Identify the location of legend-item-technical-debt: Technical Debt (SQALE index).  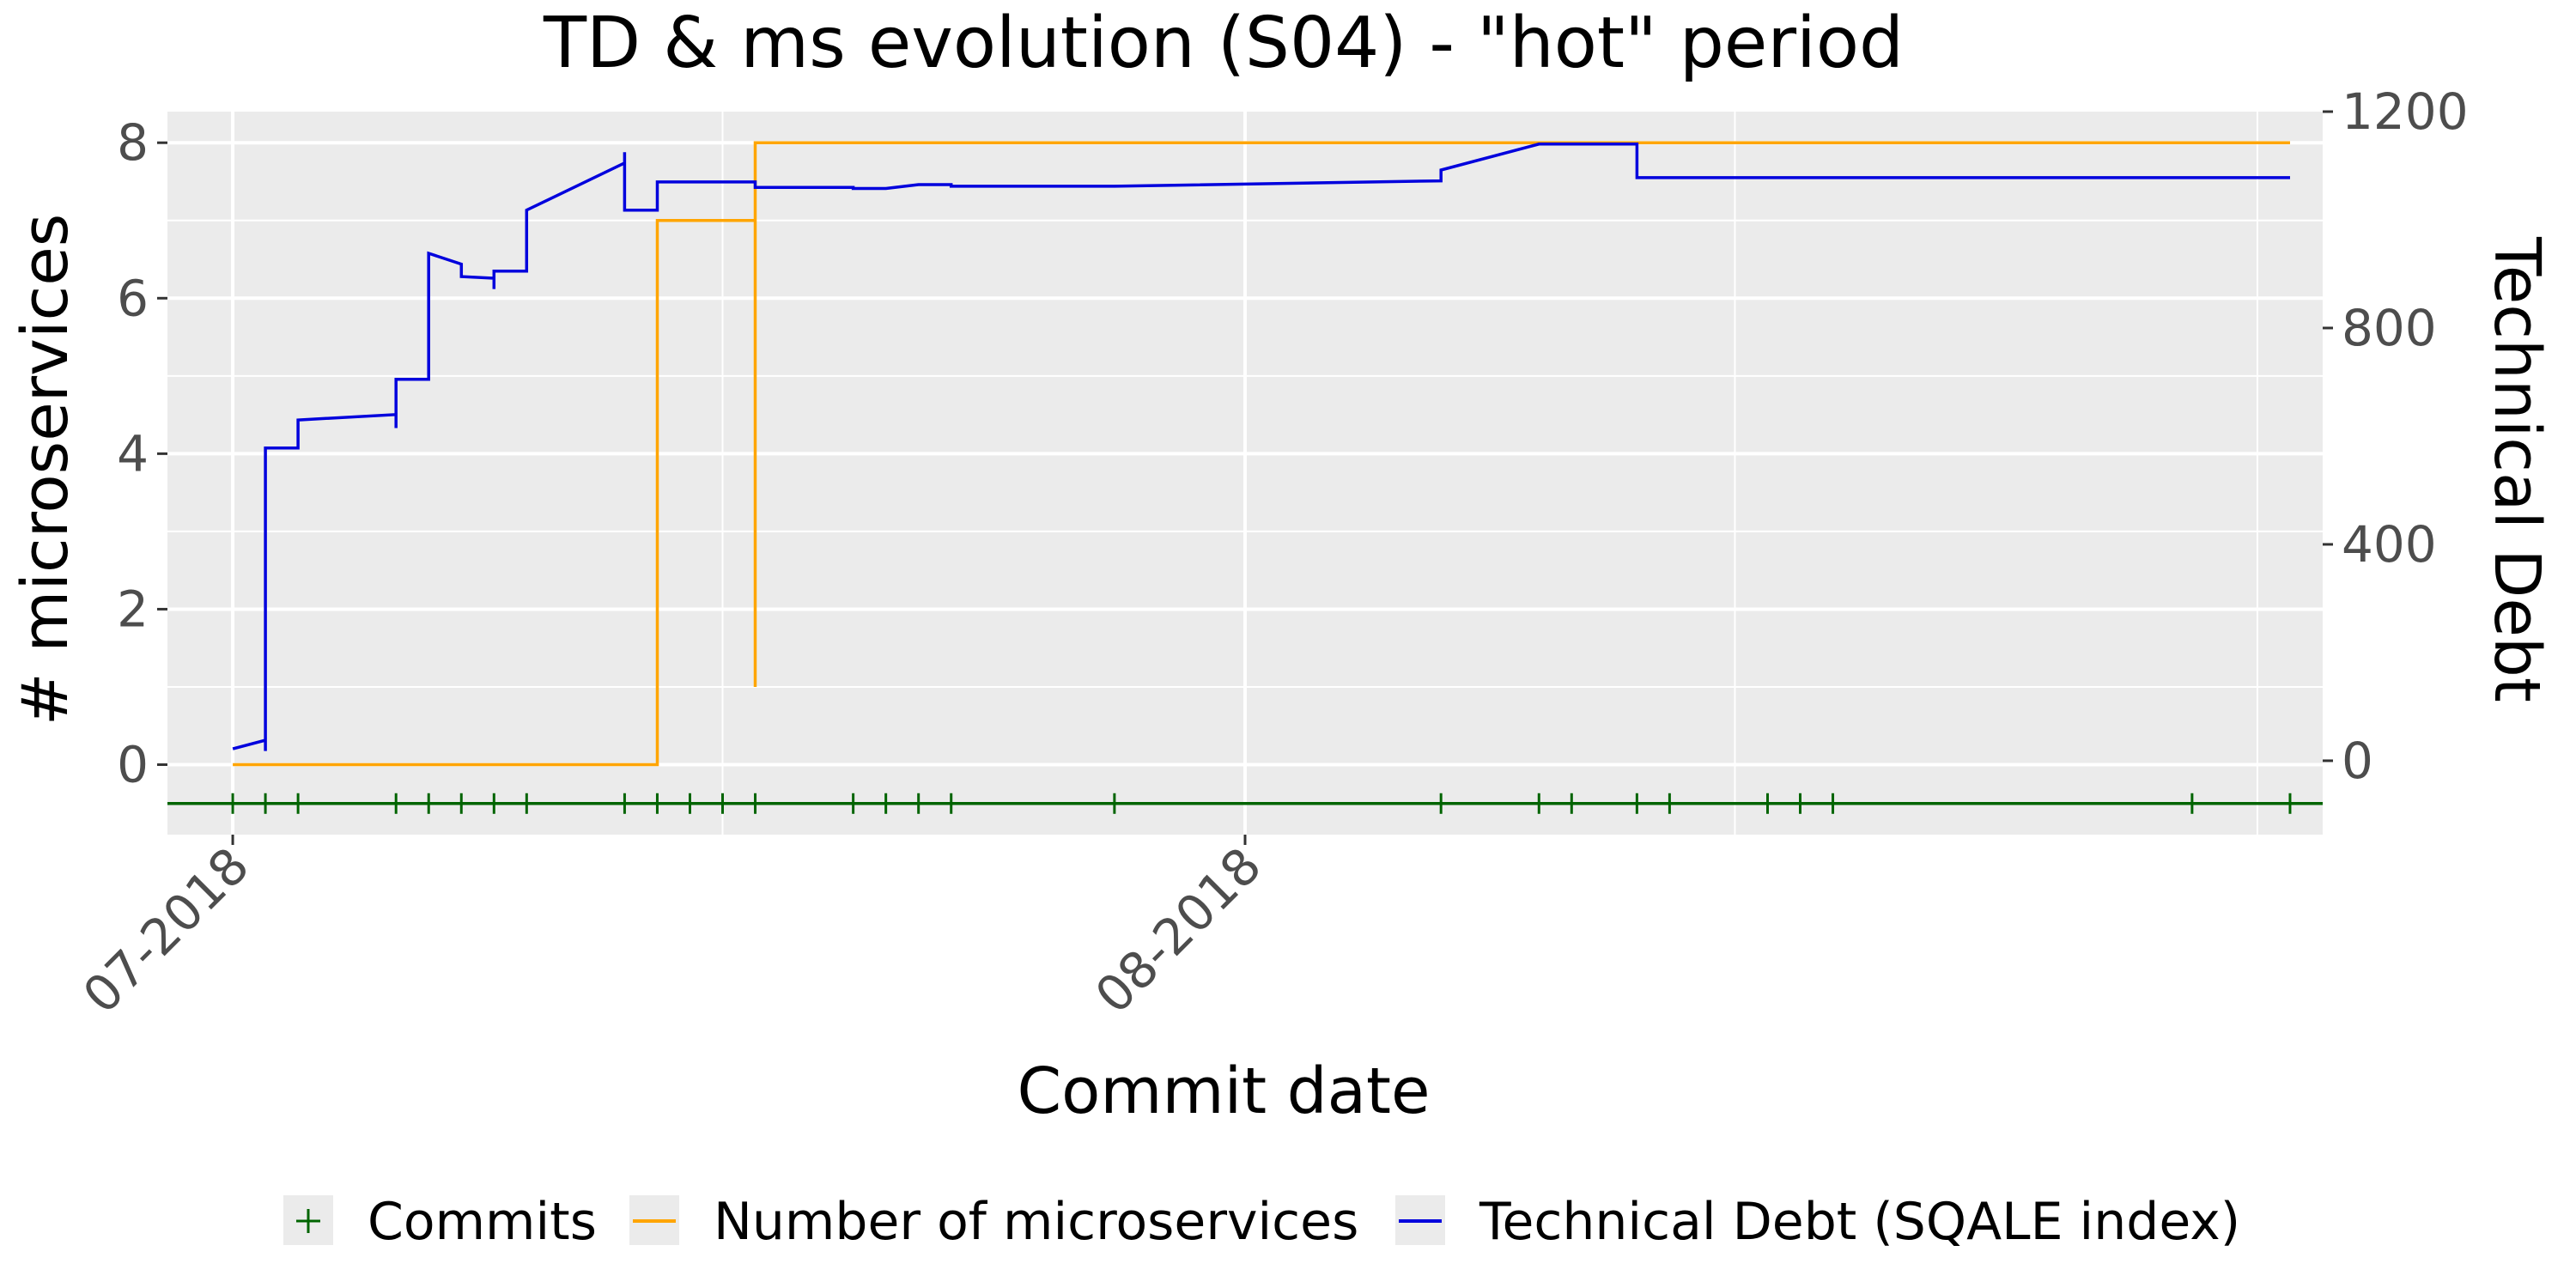
(1817, 1222).